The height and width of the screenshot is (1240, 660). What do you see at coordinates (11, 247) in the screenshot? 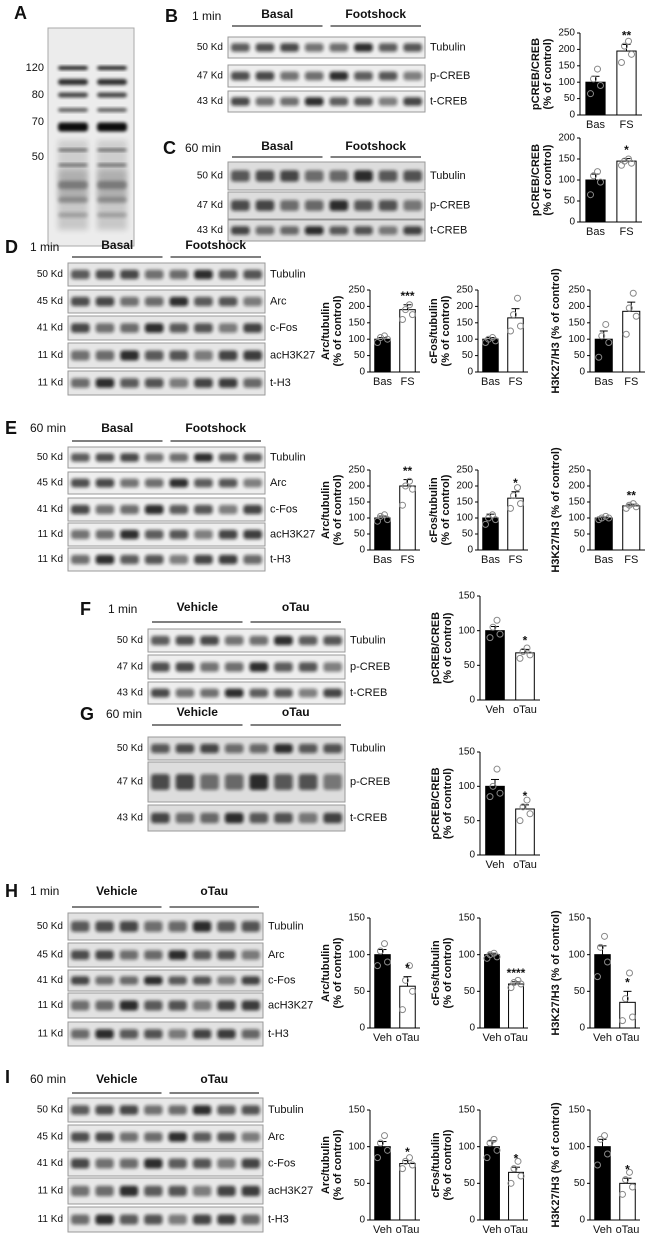
I see `panel-letter: D` at bounding box center [11, 247].